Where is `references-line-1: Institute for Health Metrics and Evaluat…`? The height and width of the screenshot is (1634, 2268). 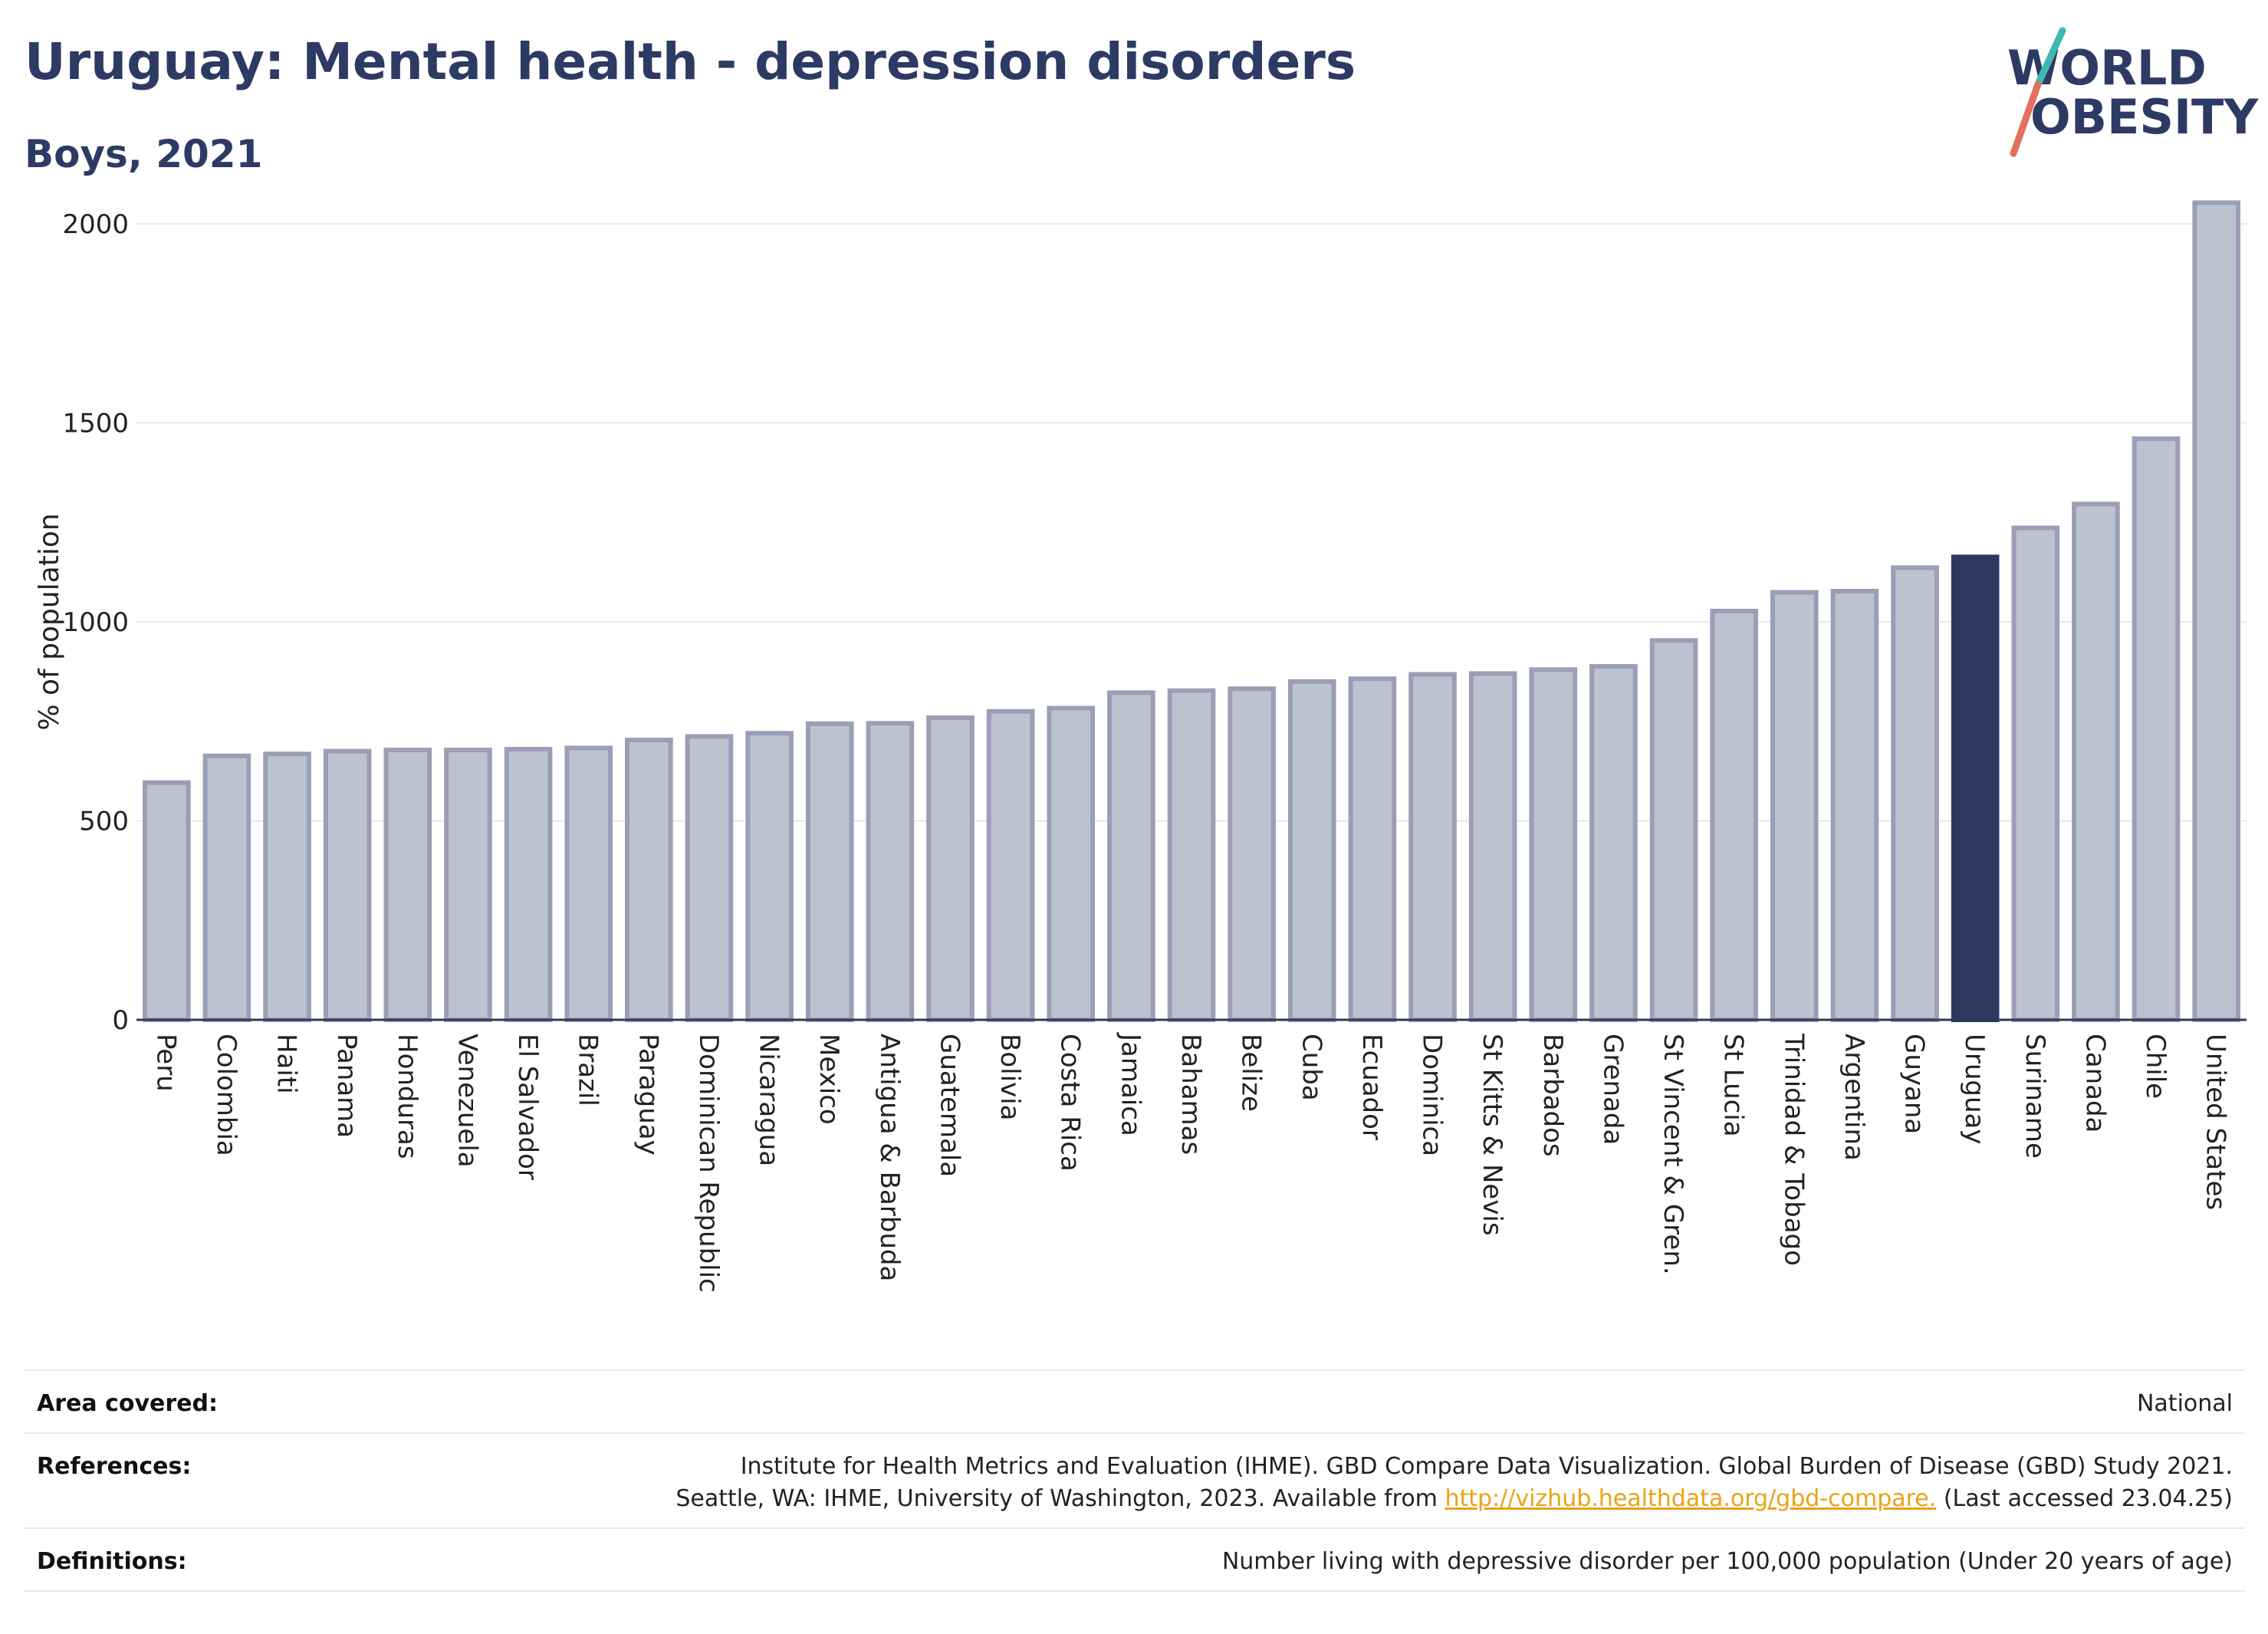 references-line-1: Institute for Health Metrics and Evaluat… is located at coordinates (1486, 1467).